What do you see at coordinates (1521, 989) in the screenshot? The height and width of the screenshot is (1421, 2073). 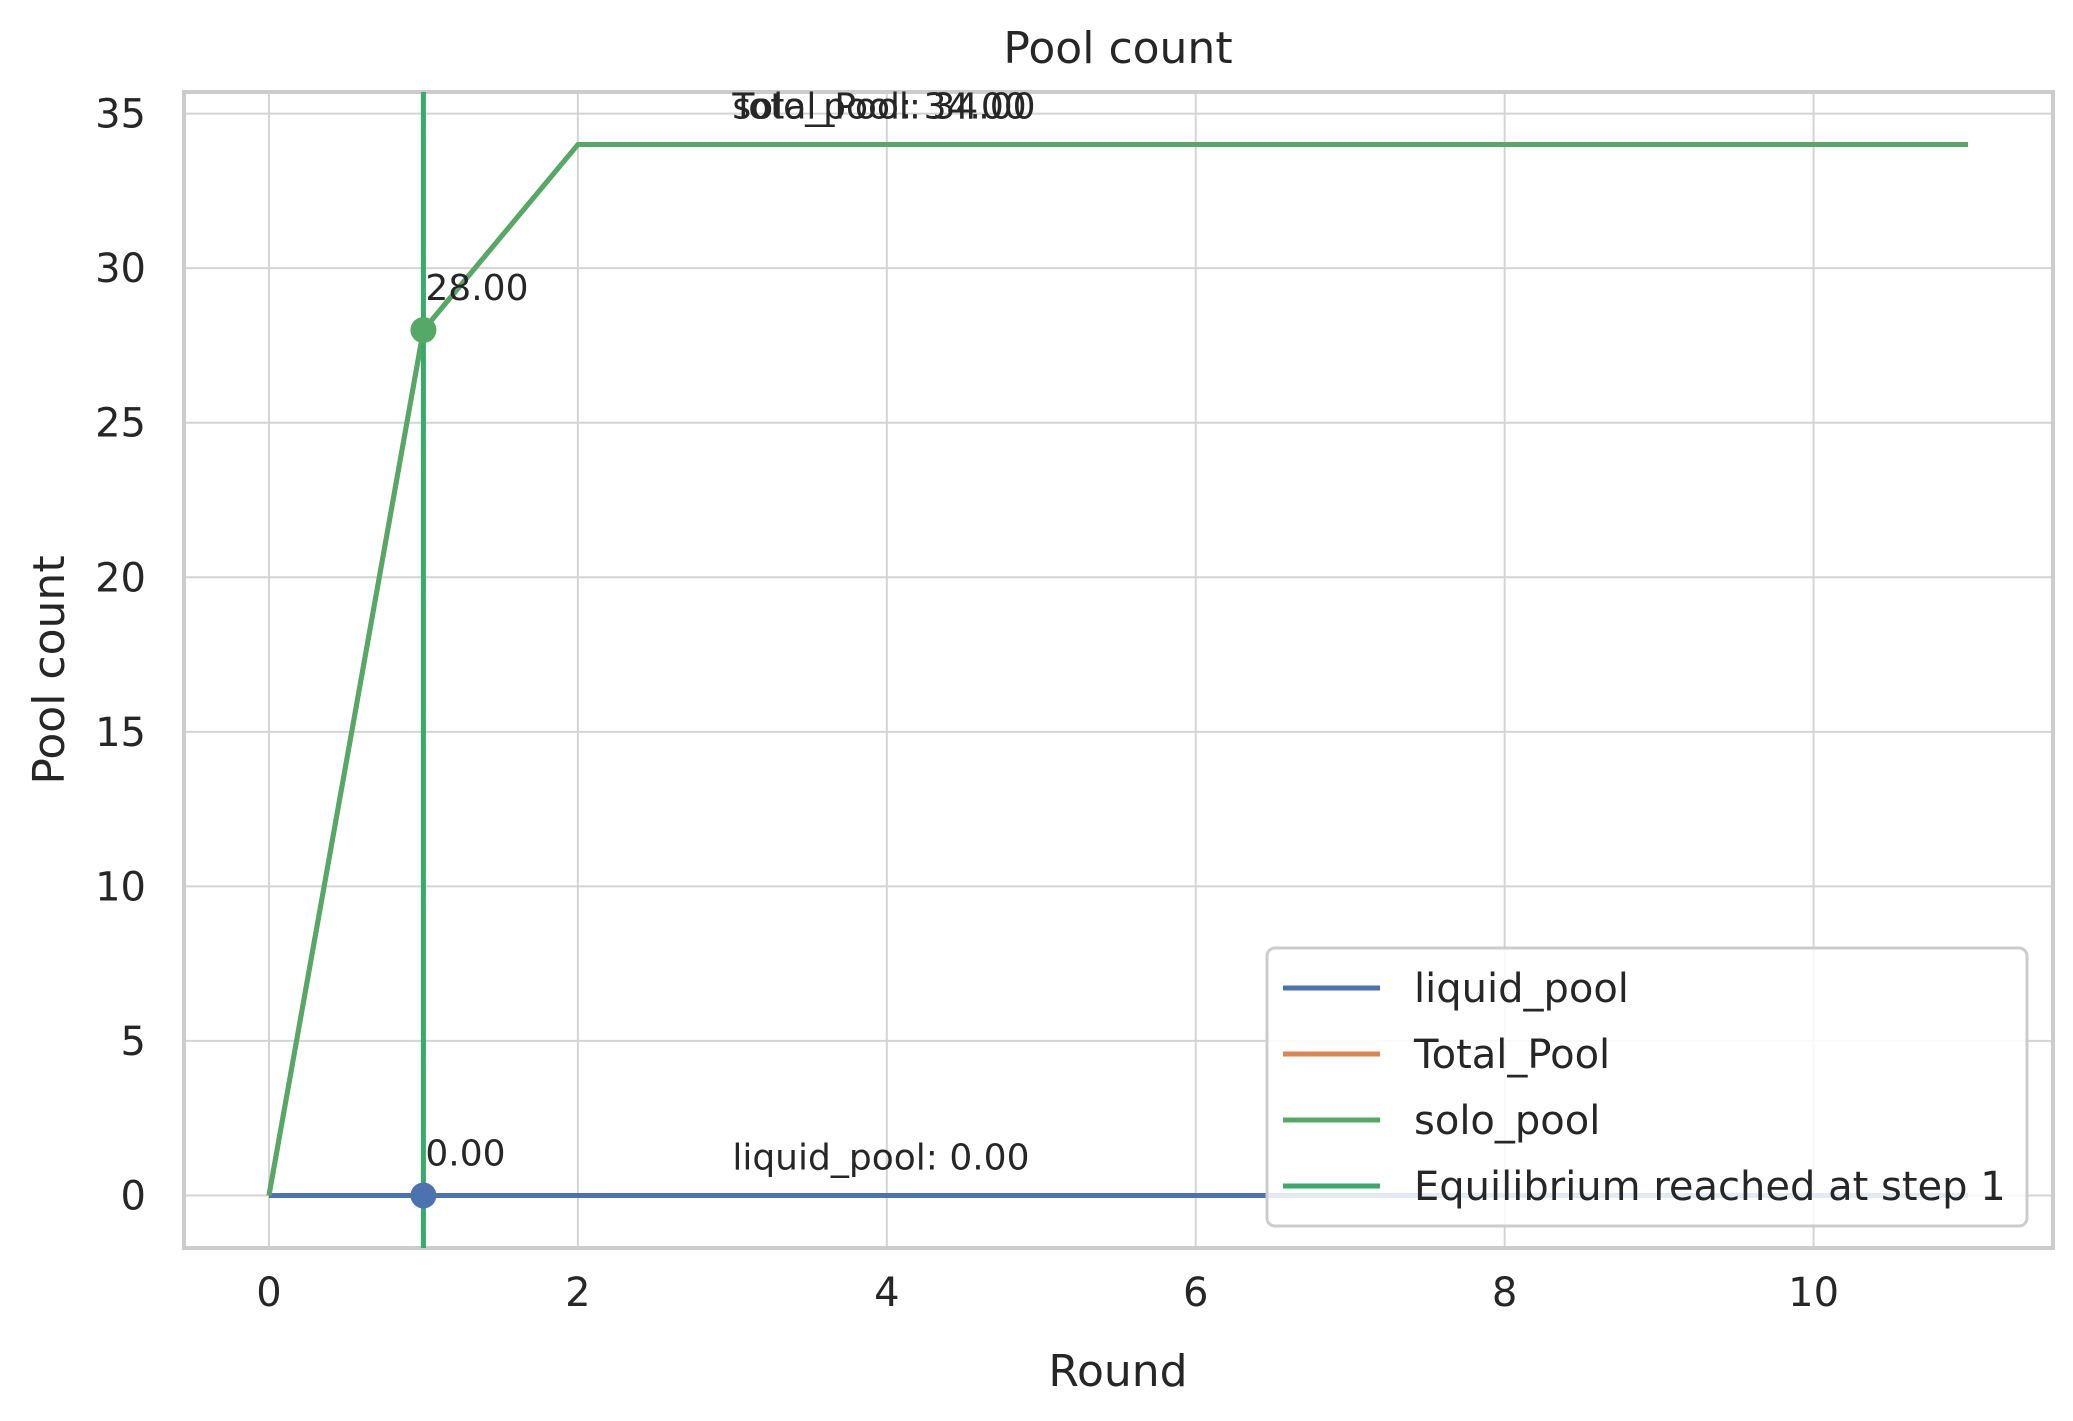 I see `legend-label: liquid_pool` at bounding box center [1521, 989].